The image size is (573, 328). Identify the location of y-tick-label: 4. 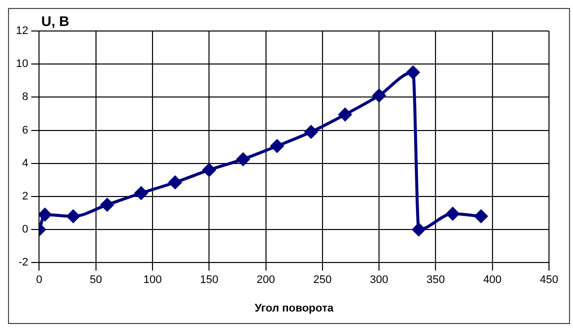
(25, 163).